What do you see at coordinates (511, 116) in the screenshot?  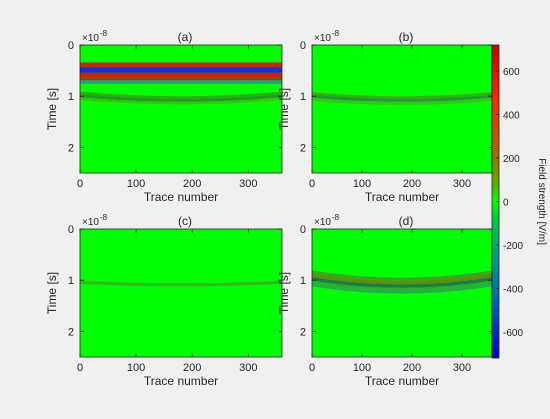 I see `colorbar-tick-label: 400` at bounding box center [511, 116].